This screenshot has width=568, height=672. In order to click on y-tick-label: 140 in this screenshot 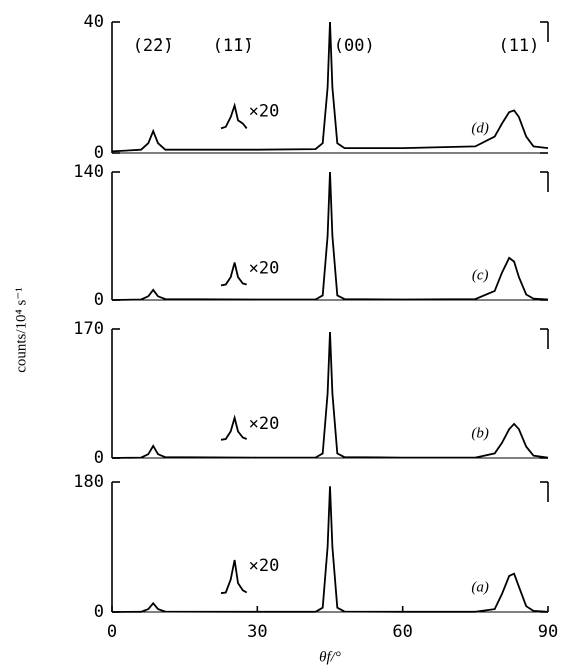, I will do `click(88, 172)`.